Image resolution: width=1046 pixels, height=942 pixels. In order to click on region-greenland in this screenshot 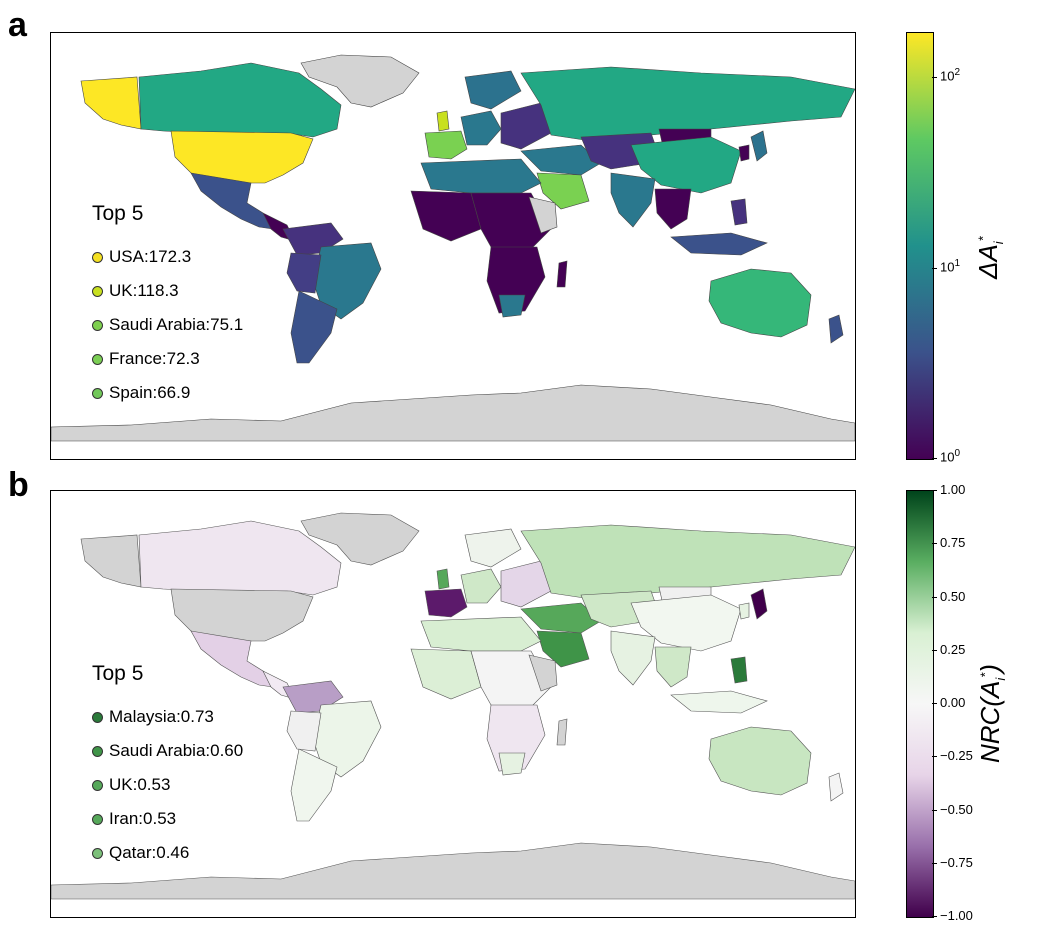, I will do `click(360, 539)`.